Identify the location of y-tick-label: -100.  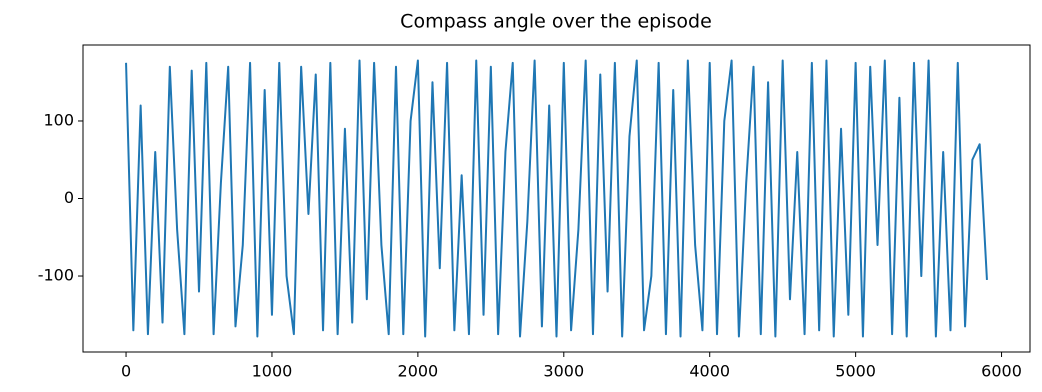
(56, 275).